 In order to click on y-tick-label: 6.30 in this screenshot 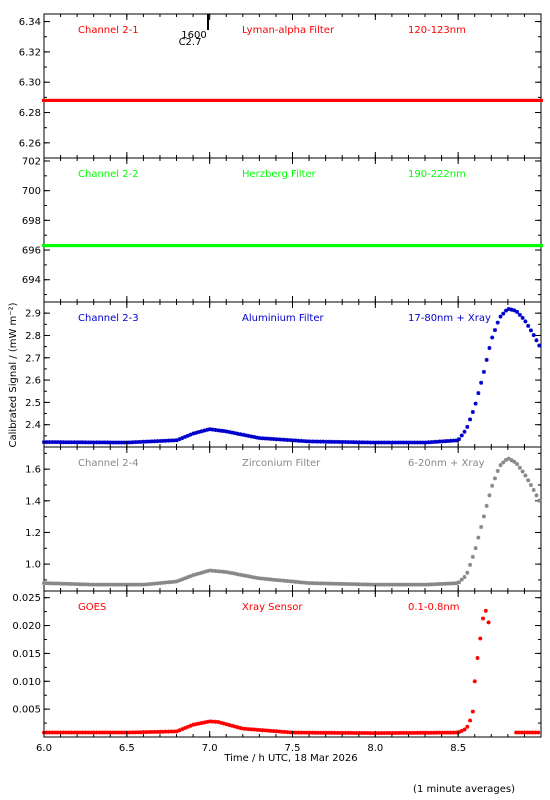, I will do `click(30, 83)`.